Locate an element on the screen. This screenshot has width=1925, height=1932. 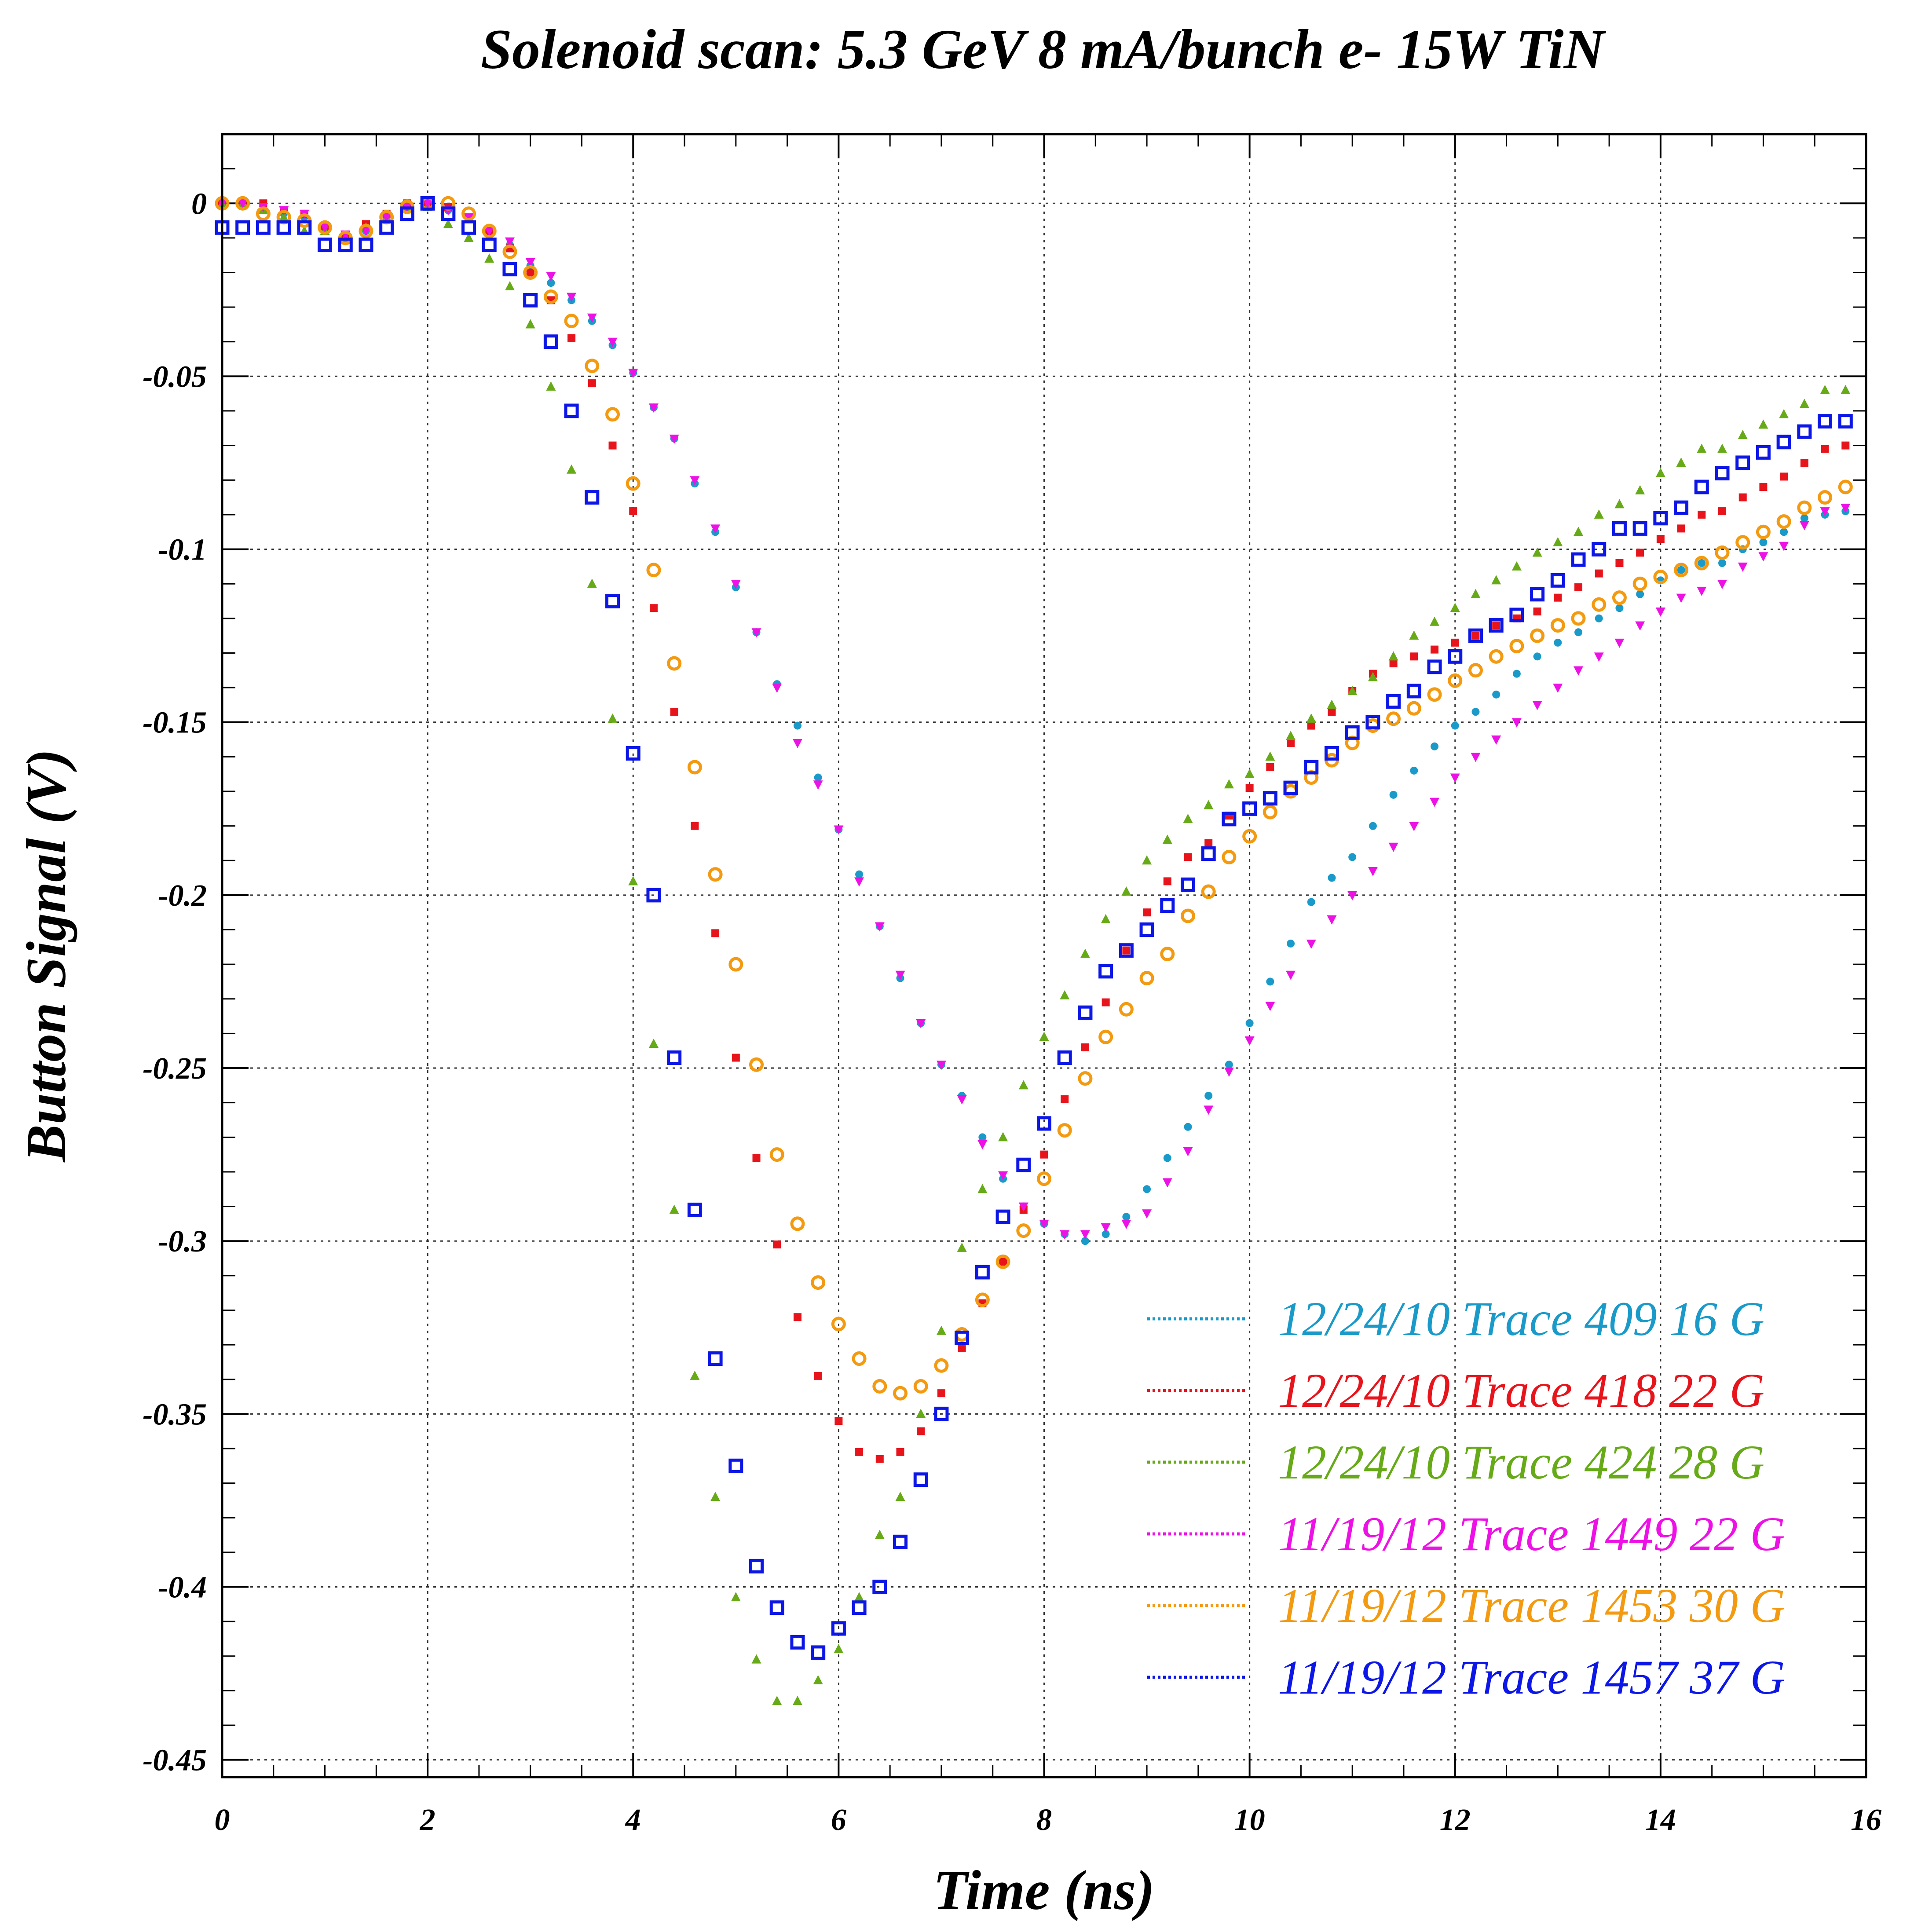
legend-label: 11/19/12 Trace 1453 30 G is located at coordinates (1531, 1605).